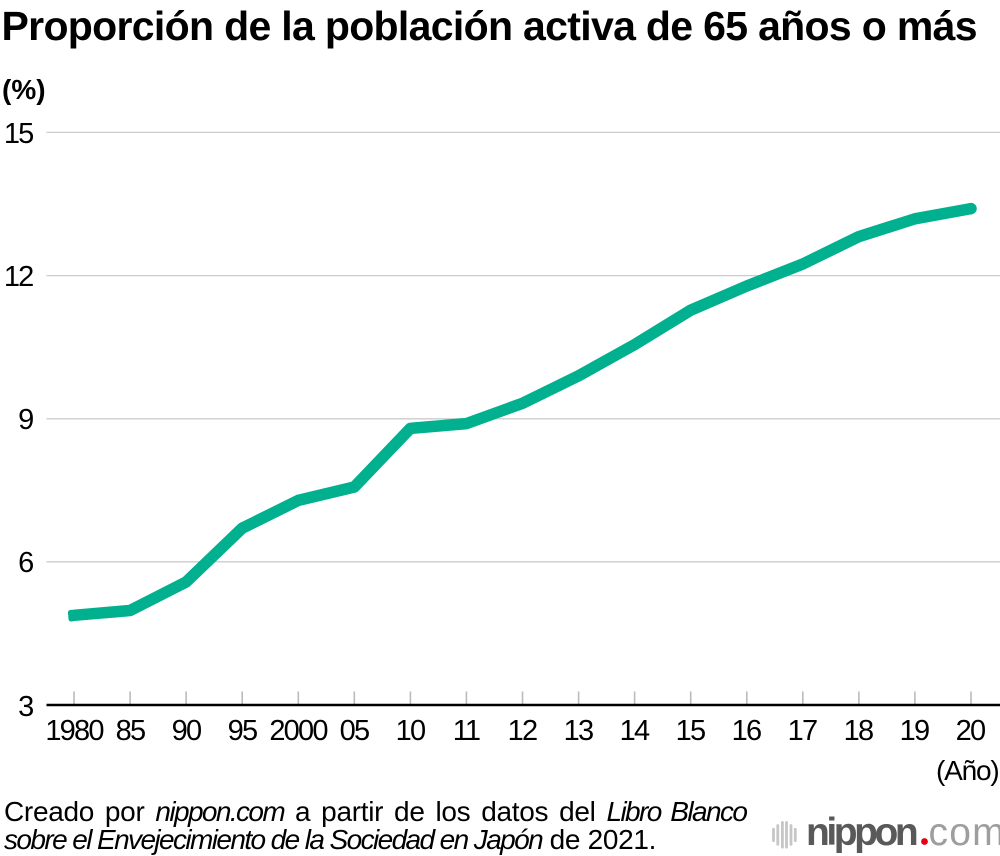 The width and height of the screenshot is (1000, 856). What do you see at coordinates (964, 833) in the screenshot?
I see `svg-text: com` at bounding box center [964, 833].